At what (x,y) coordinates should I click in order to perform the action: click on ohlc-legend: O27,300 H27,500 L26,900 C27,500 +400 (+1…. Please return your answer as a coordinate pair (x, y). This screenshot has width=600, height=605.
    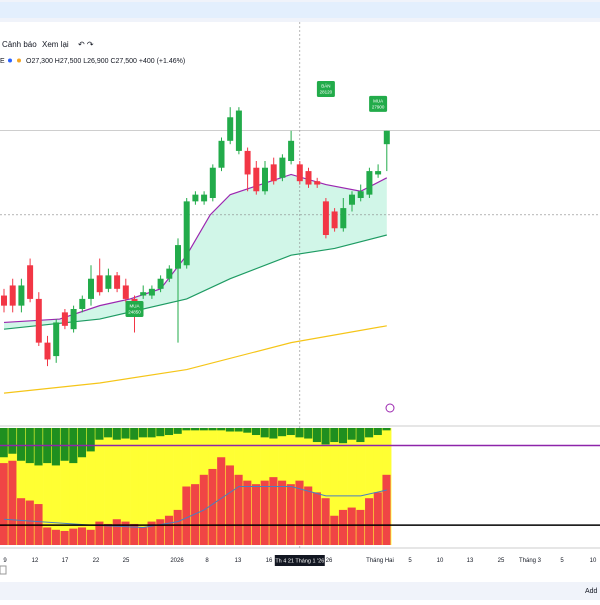
    Looking at the image, I should click on (105, 61).